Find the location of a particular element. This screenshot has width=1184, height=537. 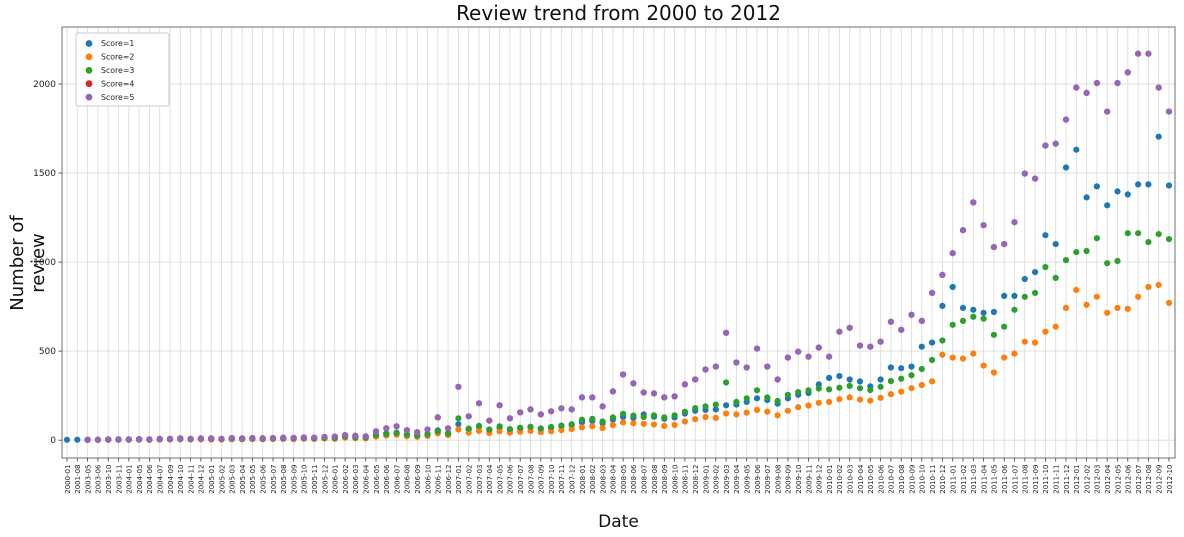

svg-text: 2011-05 is located at coordinates (995, 479).